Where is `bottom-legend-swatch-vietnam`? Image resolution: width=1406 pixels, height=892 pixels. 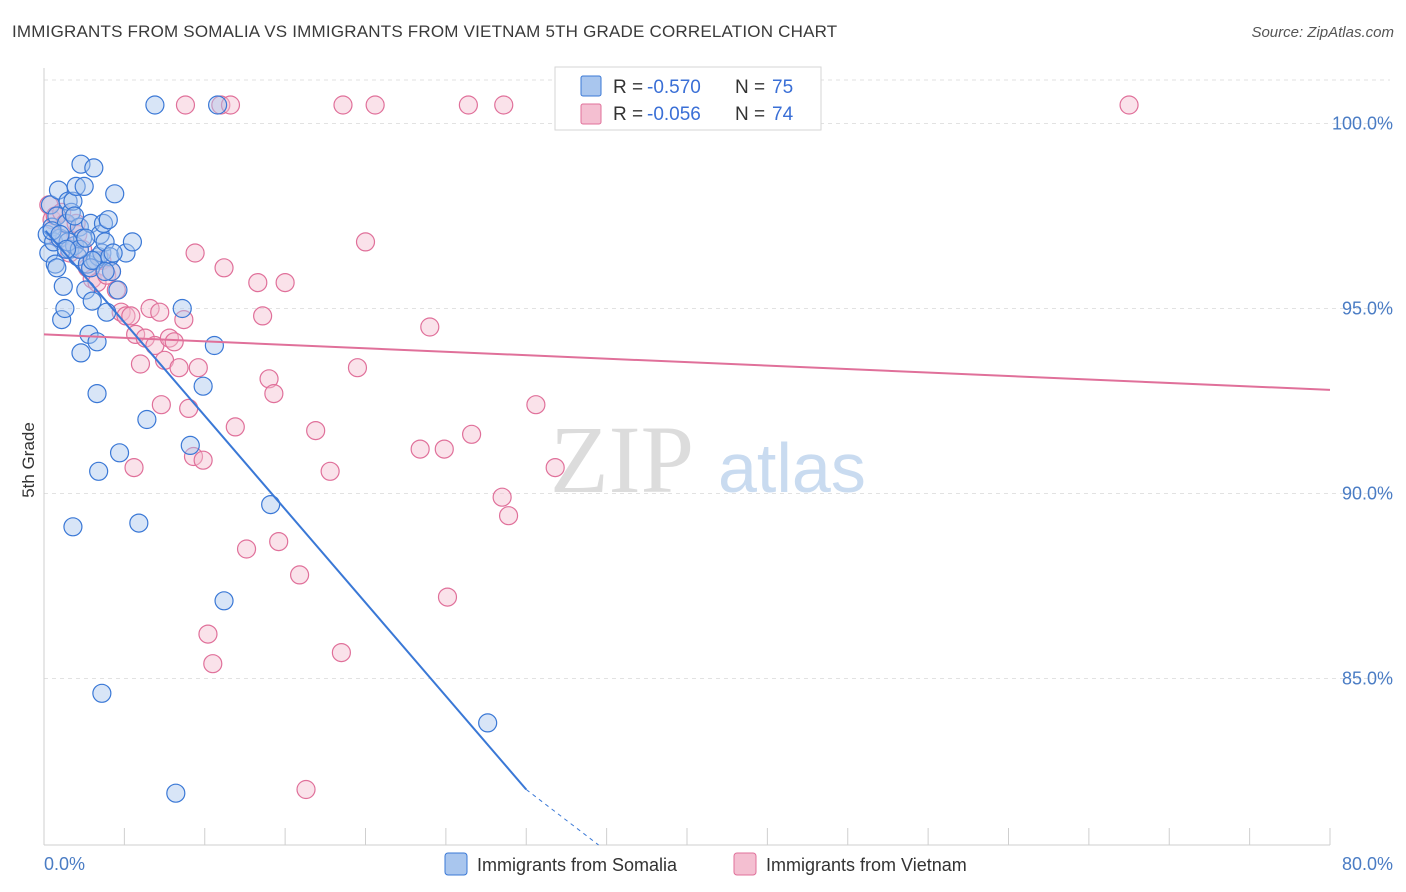 bottom-legend-swatch-vietnam is located at coordinates (745, 864).